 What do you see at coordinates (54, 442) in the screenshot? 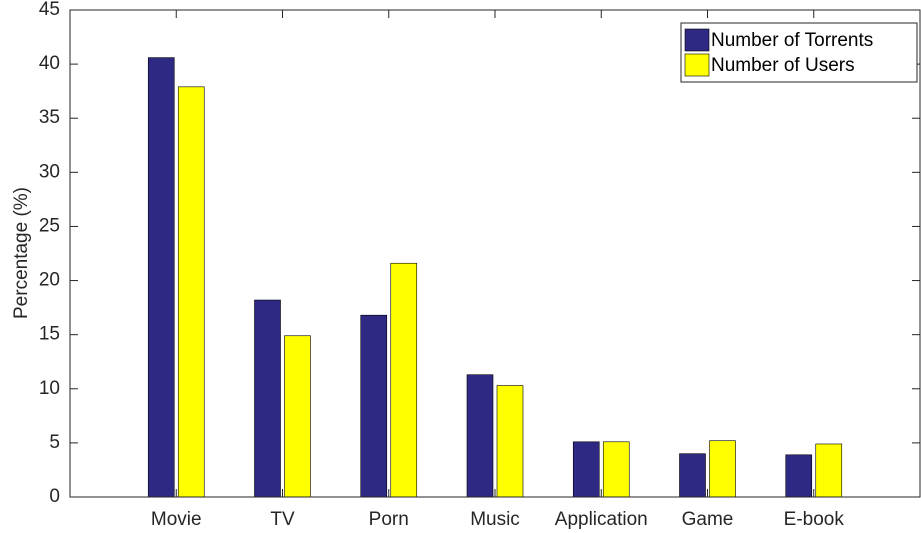
I see `y-tick-label: 5` at bounding box center [54, 442].